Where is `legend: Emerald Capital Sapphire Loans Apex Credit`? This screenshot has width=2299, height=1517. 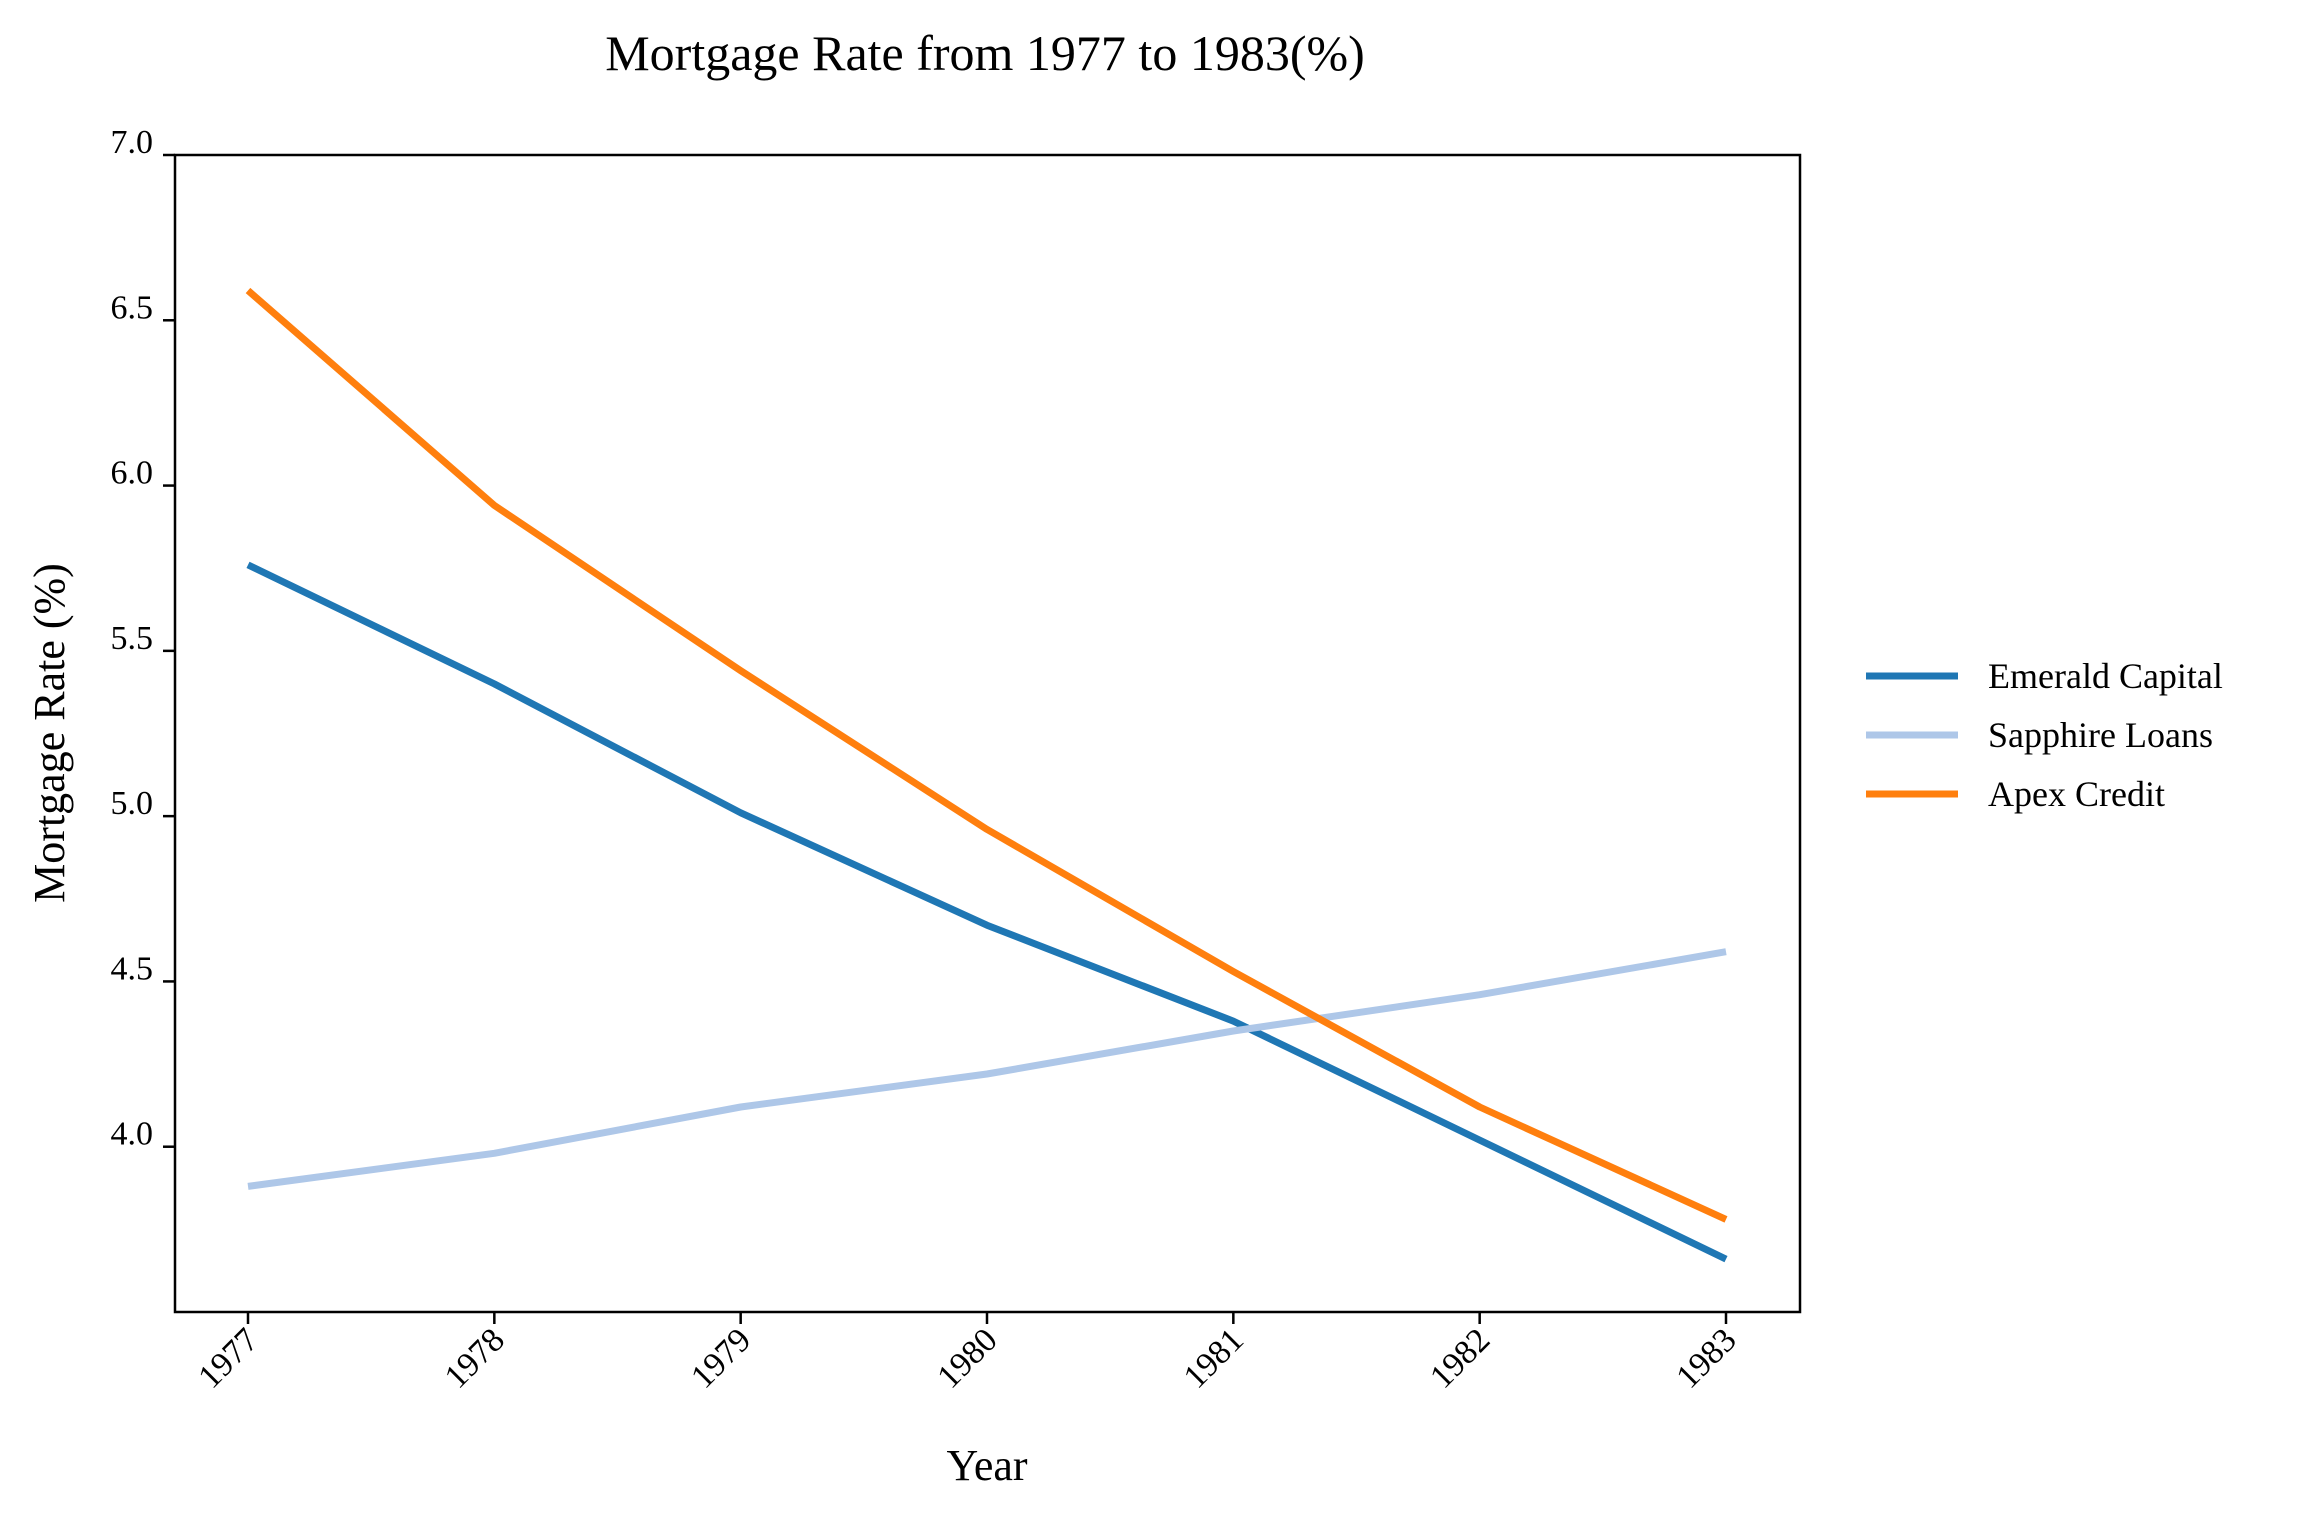 legend: Emerald Capital Sapphire Loans Apex Credit is located at coordinates (2044, 735).